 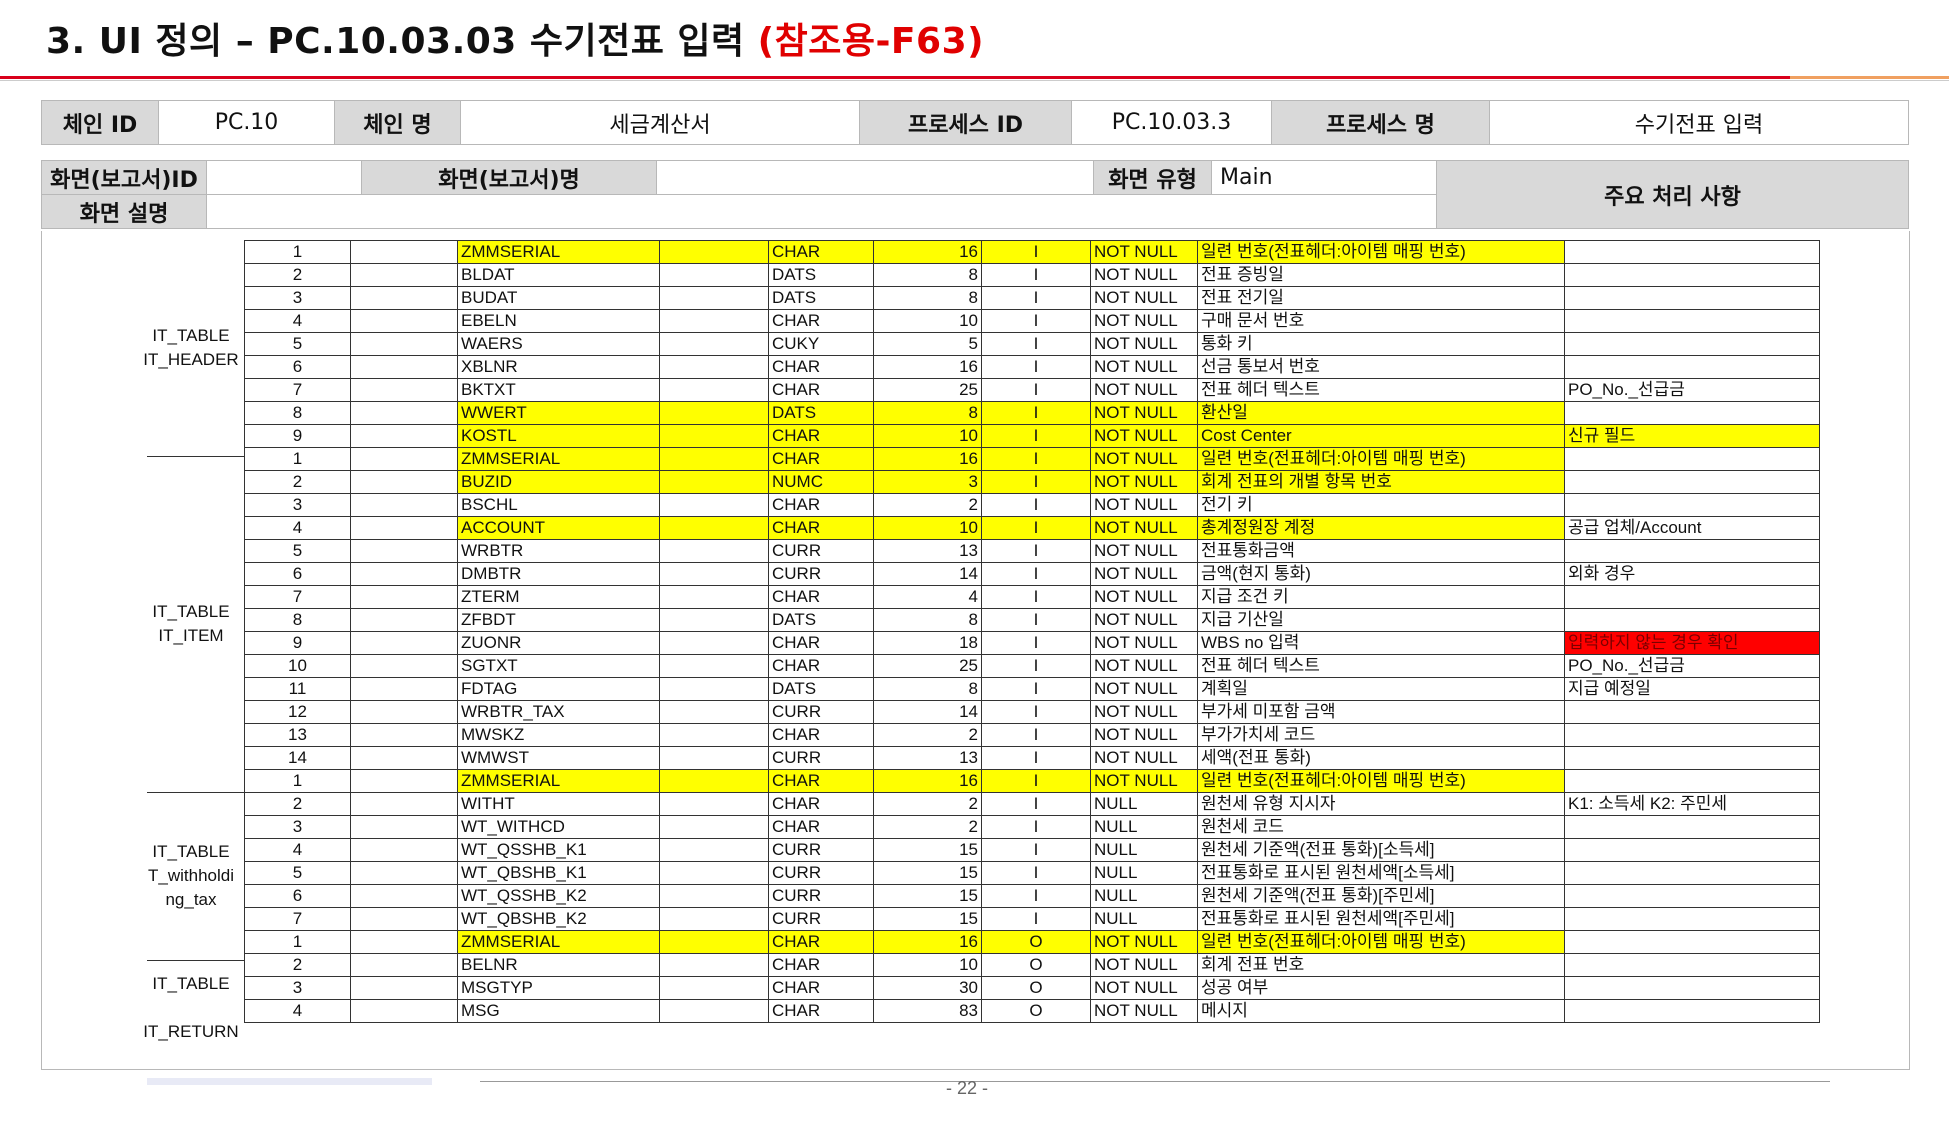 I want to click on table-row: 5 WAERS CUKY 5 I NOT NULL 통화 키, so click(x=1032, y=344).